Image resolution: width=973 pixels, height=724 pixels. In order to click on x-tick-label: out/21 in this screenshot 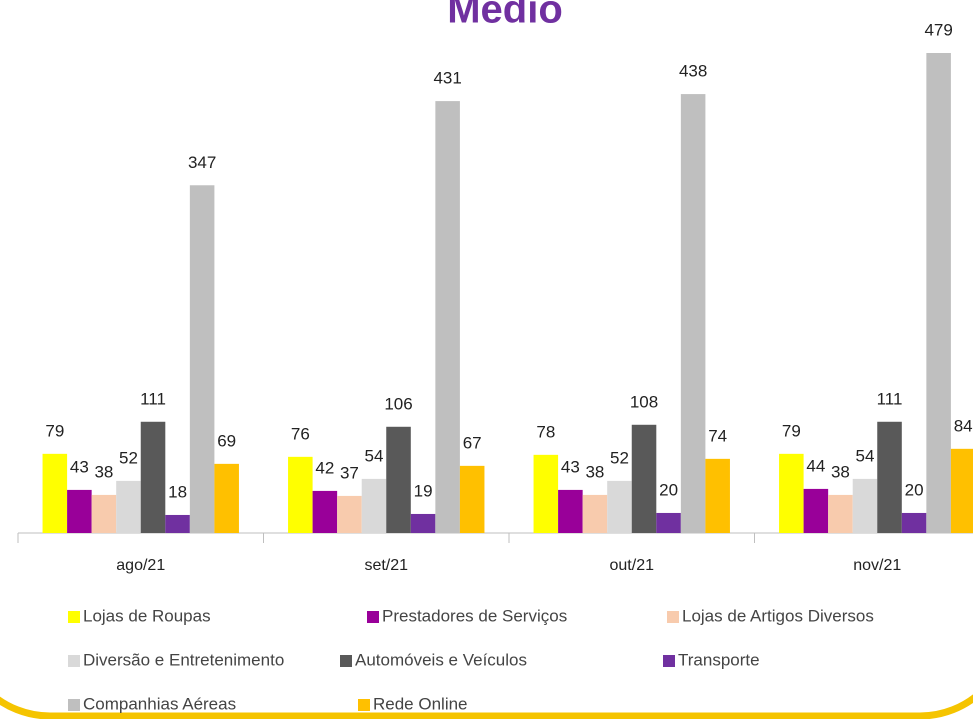, I will do `click(632, 565)`.